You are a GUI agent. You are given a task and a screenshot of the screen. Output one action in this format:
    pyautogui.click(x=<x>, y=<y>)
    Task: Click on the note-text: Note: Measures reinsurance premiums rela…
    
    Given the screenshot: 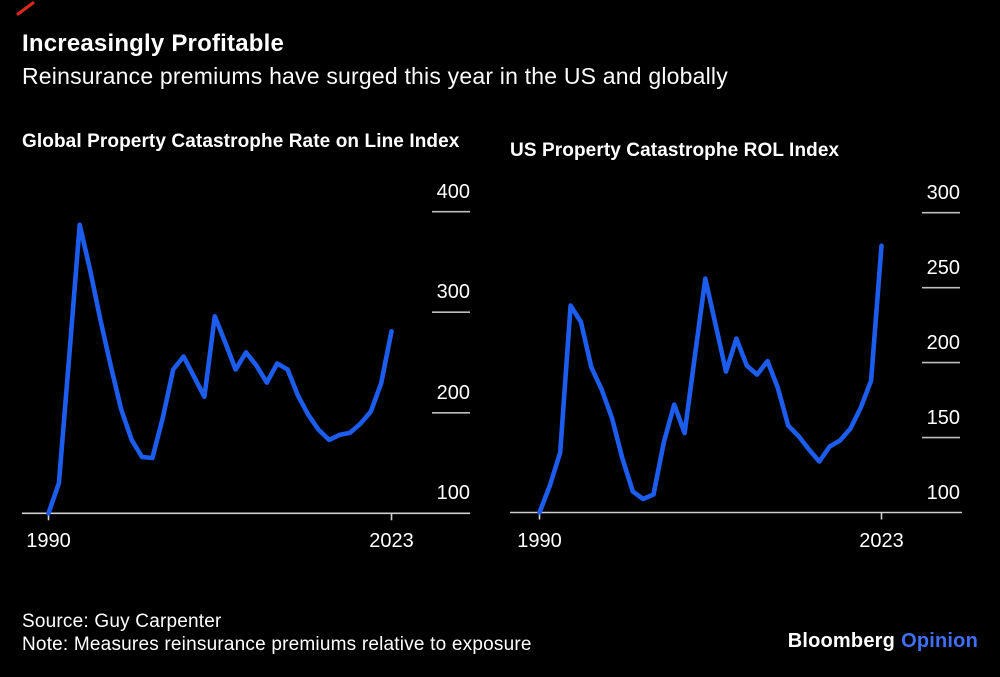 What is the action you would take?
    pyautogui.click(x=277, y=644)
    